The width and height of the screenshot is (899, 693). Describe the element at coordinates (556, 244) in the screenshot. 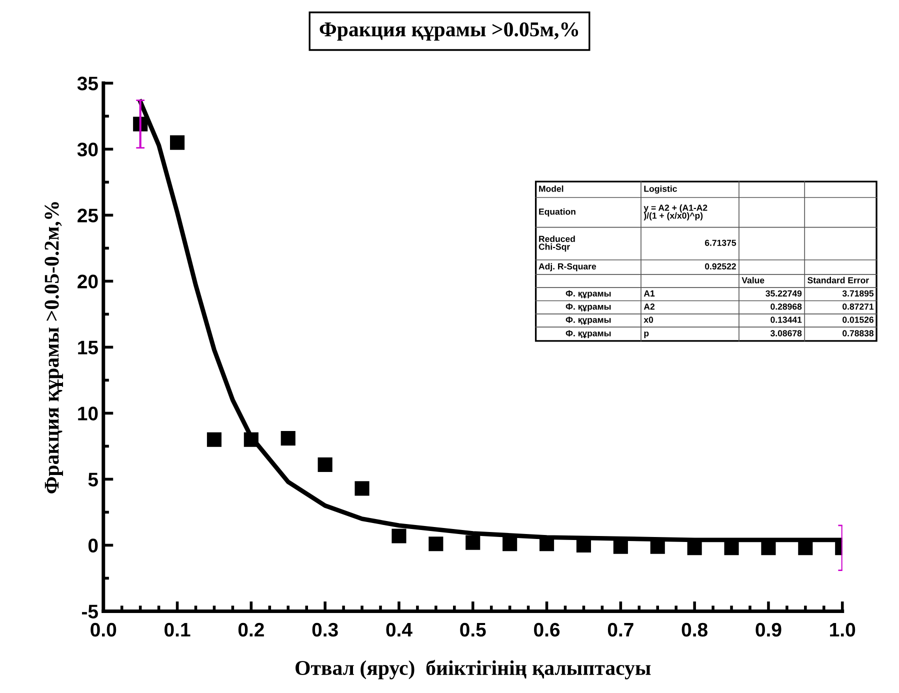

I see `annotation: Reduced Chi-Sqr` at that location.